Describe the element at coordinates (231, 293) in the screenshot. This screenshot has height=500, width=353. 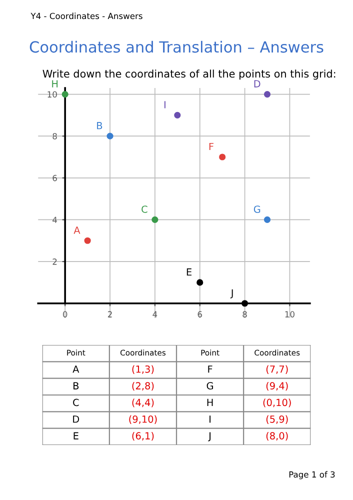
I see `series-label: J` at that location.